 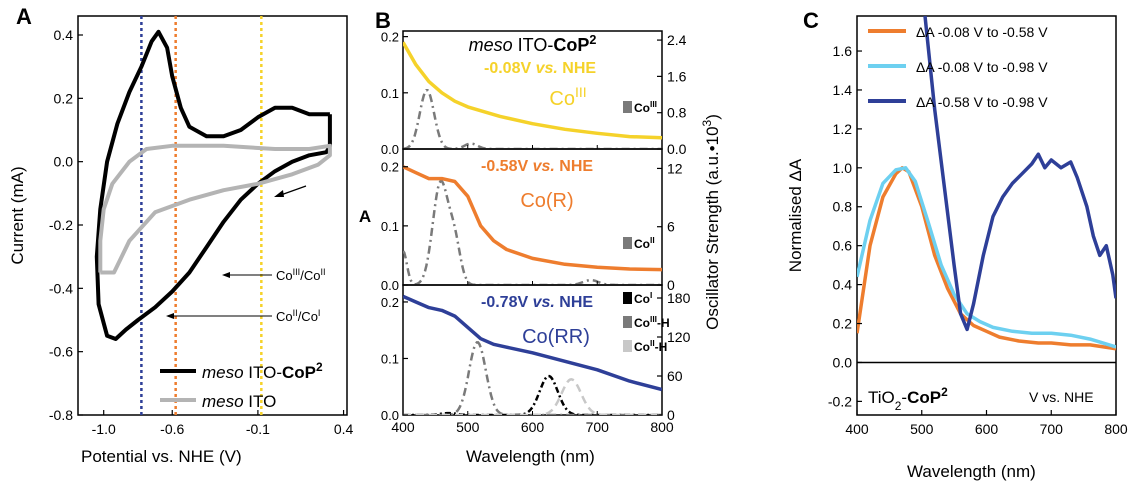 What do you see at coordinates (1116, 429) in the screenshot?
I see `panel-c-xtick-label: 800` at bounding box center [1116, 429].